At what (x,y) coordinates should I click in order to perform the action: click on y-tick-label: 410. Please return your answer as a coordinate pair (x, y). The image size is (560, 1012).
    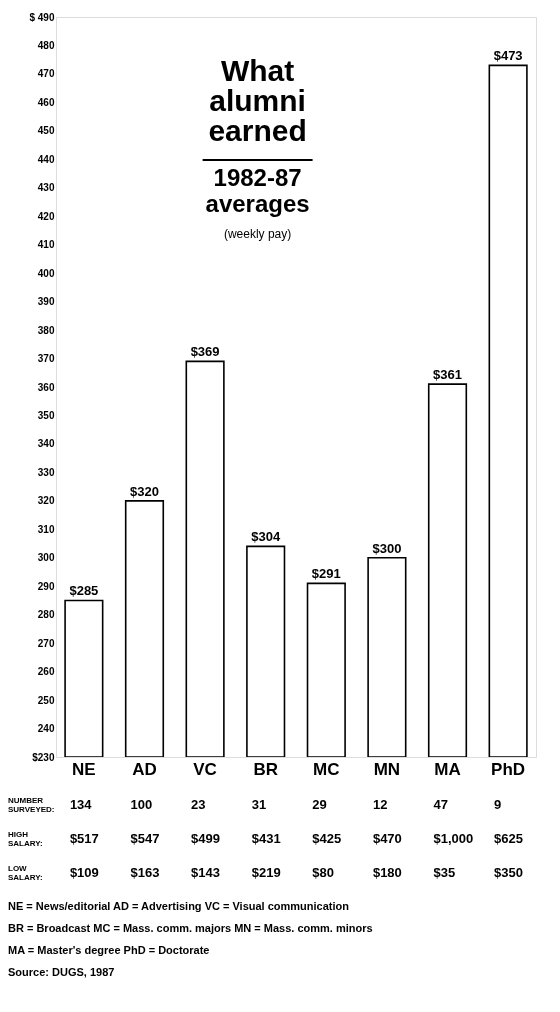
    Looking at the image, I should click on (46, 245).